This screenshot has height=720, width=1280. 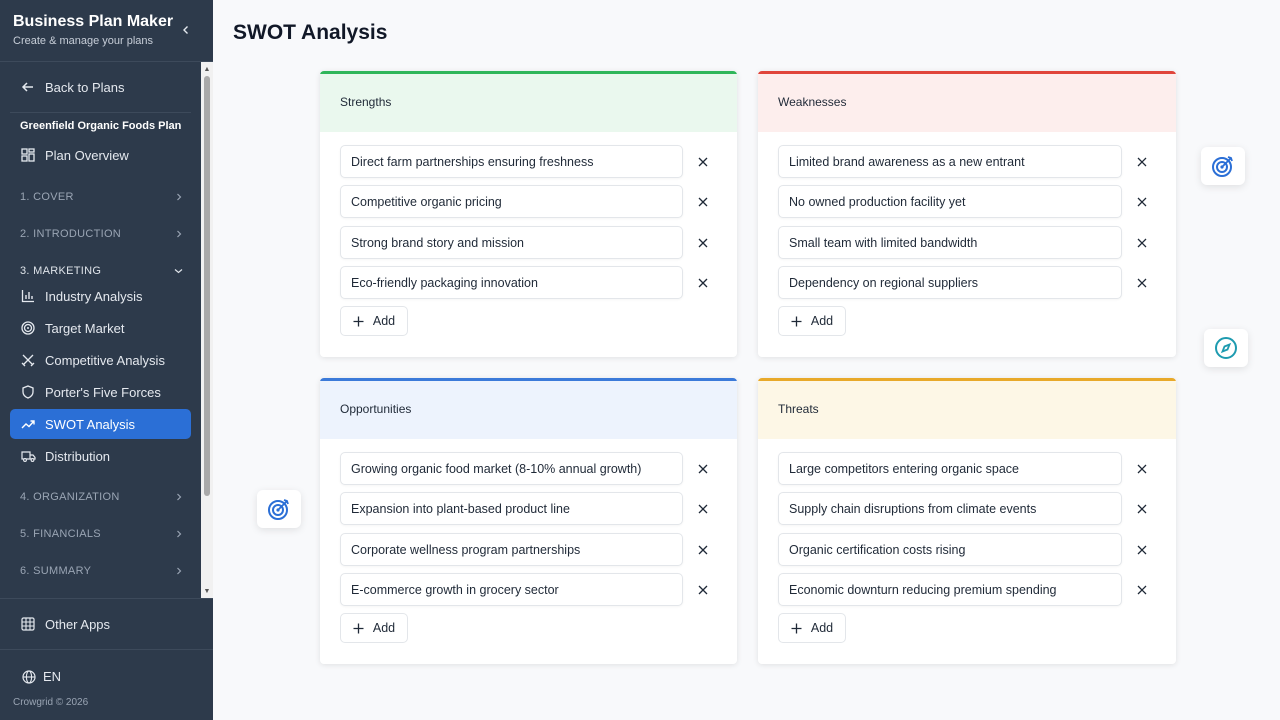 I want to click on language-selector: EN, so click(x=41, y=676).